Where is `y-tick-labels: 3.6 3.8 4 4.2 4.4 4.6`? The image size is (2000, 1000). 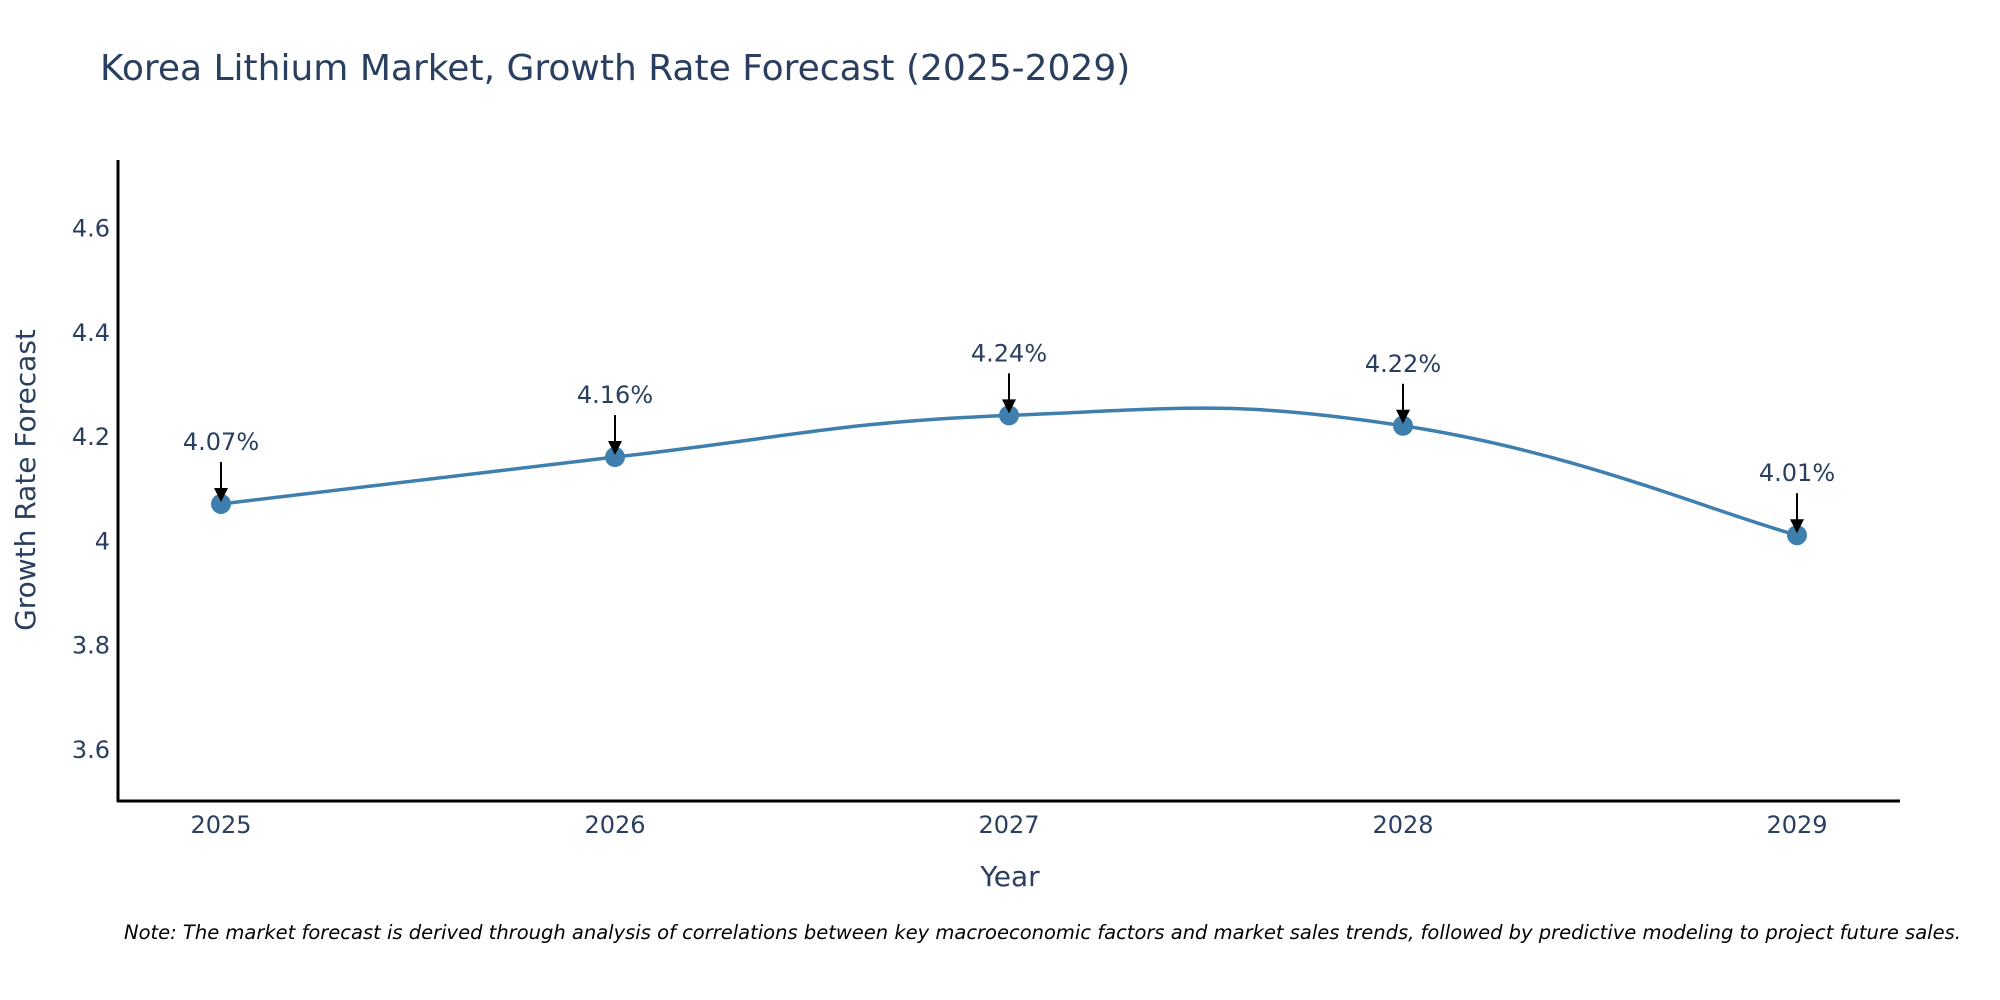 y-tick-labels: 3.6 3.8 4 4.2 4.4 4.6 is located at coordinates (91, 489).